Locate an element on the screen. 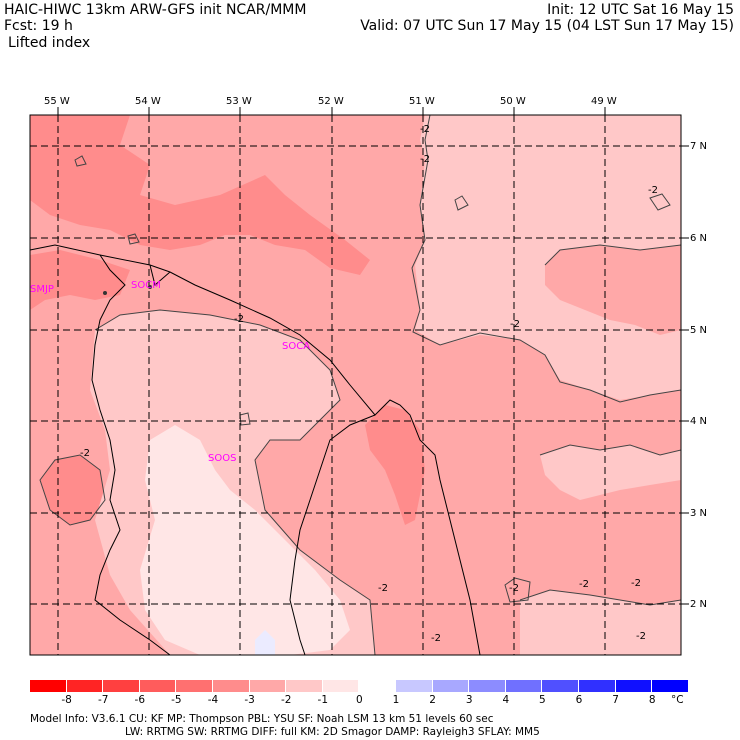 The image size is (740, 740). lat-label: 4 N is located at coordinates (699, 421).